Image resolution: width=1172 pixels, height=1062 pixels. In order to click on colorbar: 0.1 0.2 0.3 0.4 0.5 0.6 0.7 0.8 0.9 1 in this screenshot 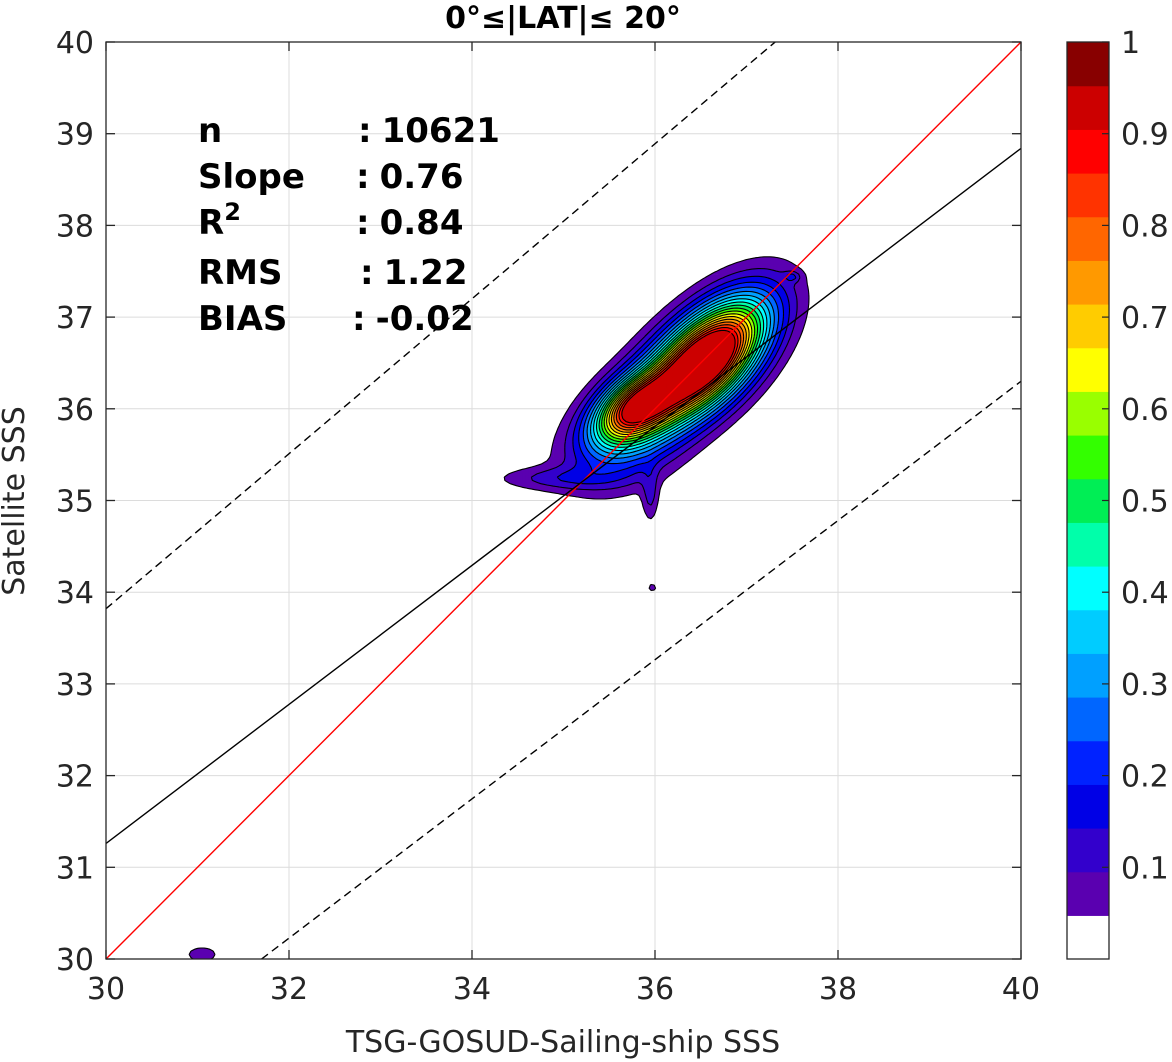, I will do `click(1117, 493)`.